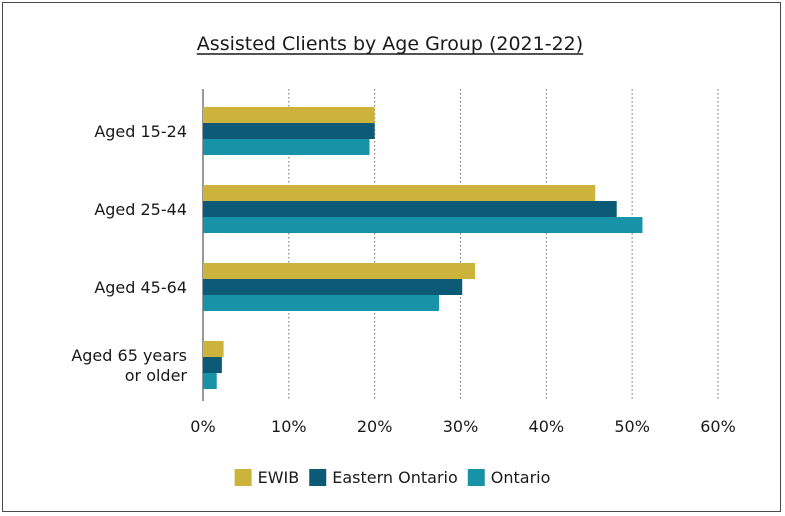 The image size is (785, 516). I want to click on x-tick-label: 10%, so click(289, 426).